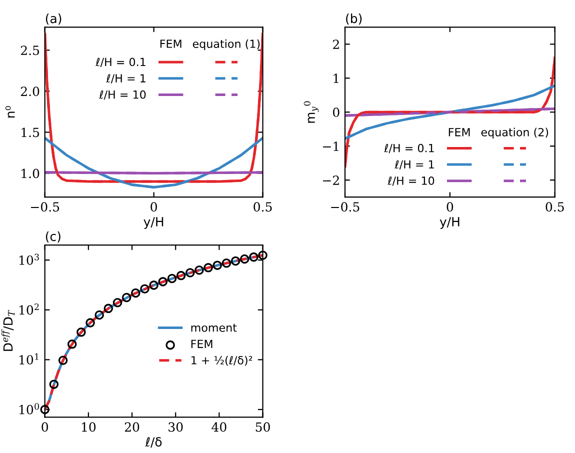 The height and width of the screenshot is (453, 575). What do you see at coordinates (263, 427) in the screenshot?
I see `x-tick-label: 50` at bounding box center [263, 427].